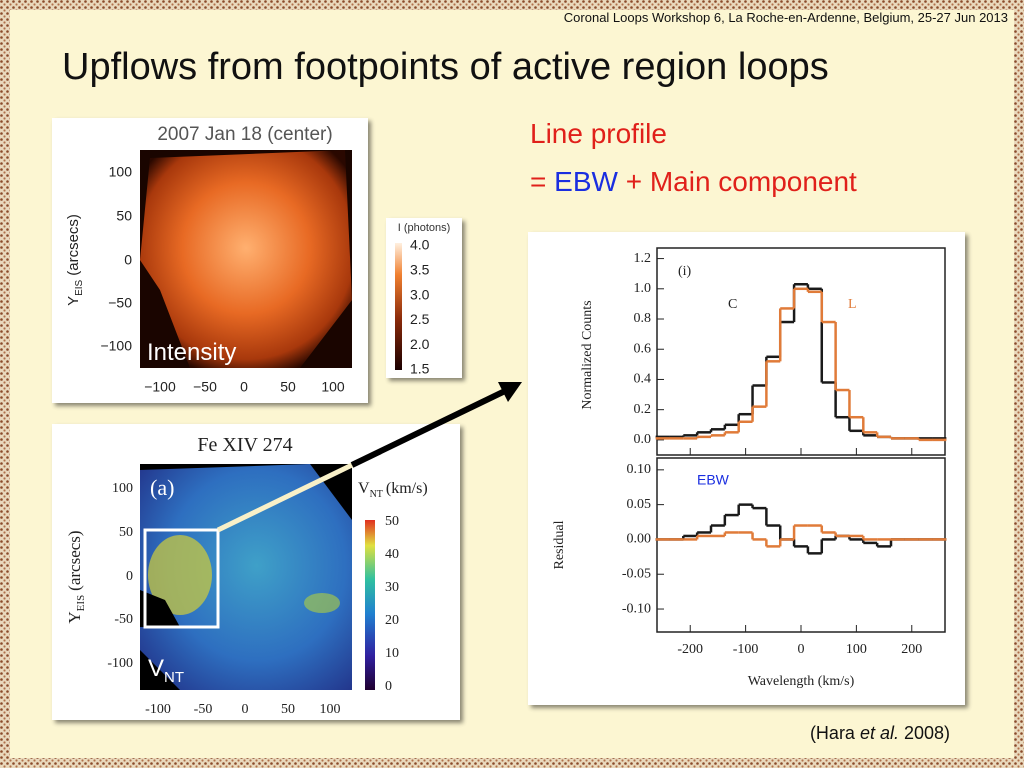 This screenshot has width=1024, height=768. I want to click on caption-line: = EBW + Main component, so click(693, 181).